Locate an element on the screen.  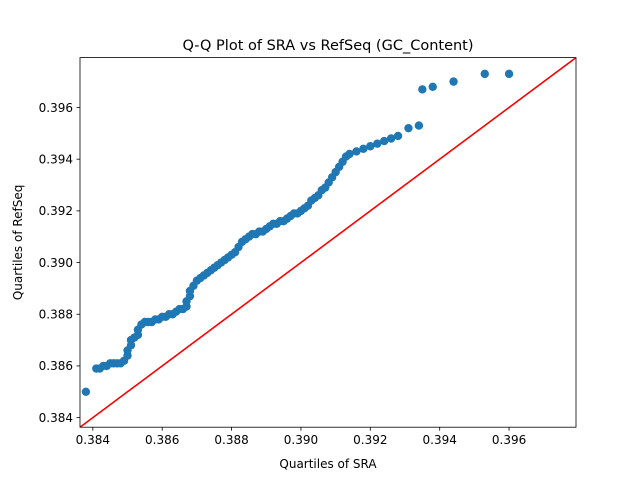
y-tick-label: 0.386 is located at coordinates (56, 366).